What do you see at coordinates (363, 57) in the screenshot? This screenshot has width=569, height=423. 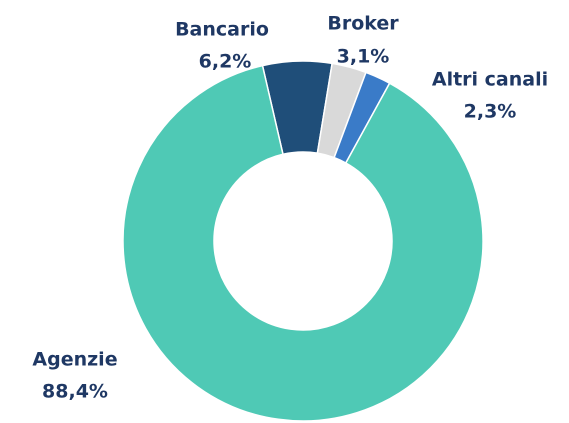 I see `slice-value-label: 3,1%` at bounding box center [363, 57].